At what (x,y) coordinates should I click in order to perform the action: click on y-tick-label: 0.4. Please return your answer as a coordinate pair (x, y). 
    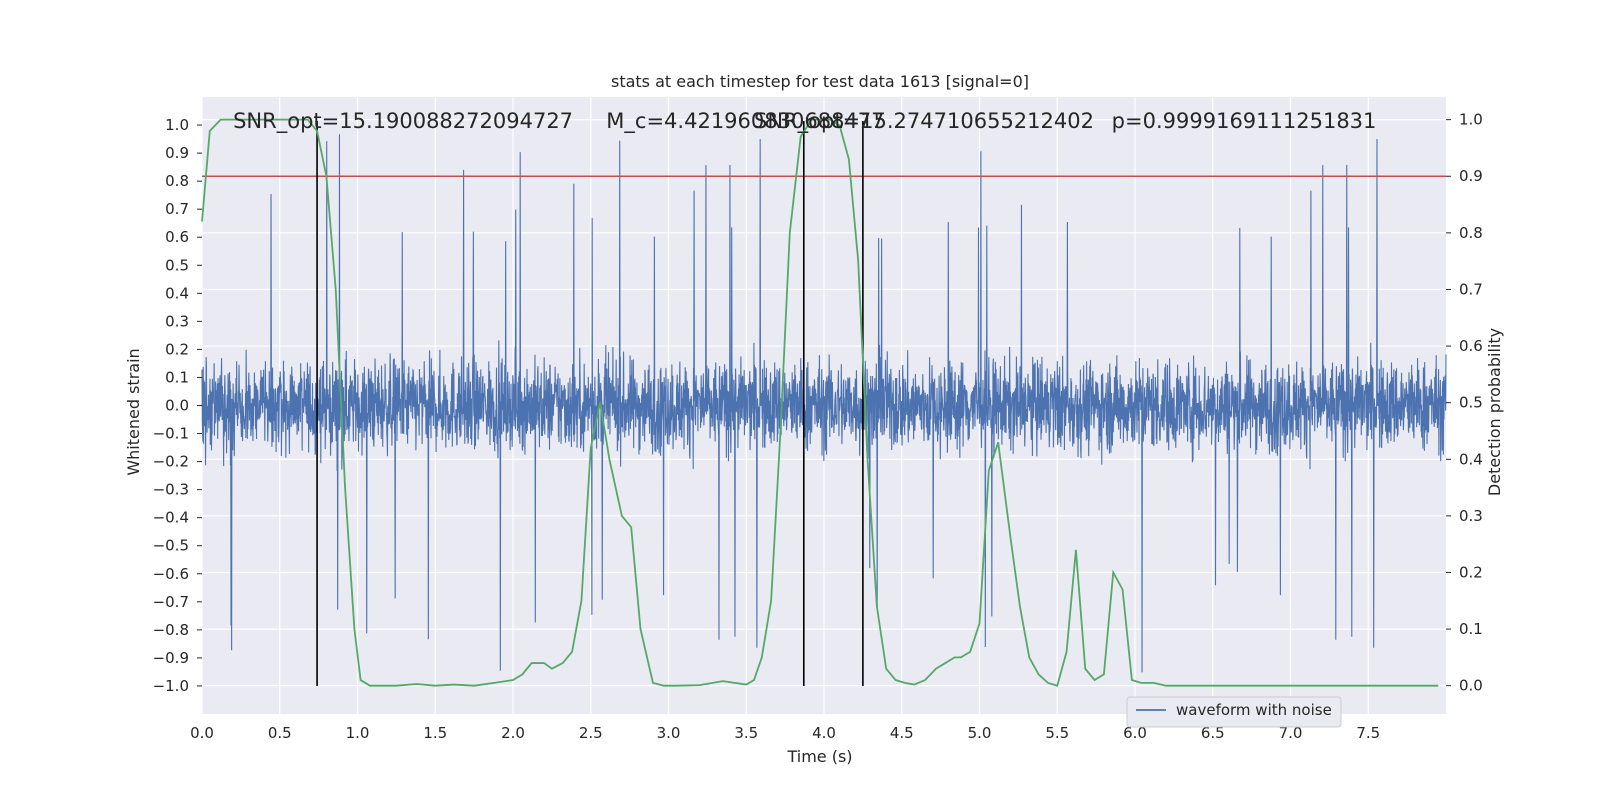
    Looking at the image, I should click on (177, 293).